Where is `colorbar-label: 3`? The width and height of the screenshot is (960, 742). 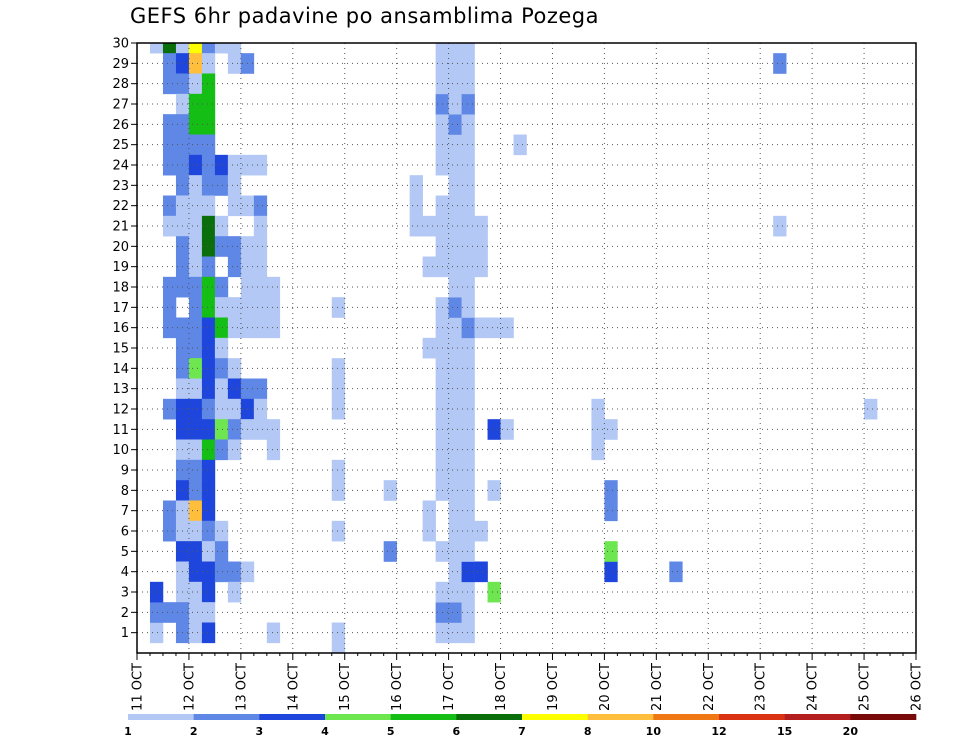
colorbar-label: 3 is located at coordinates (260, 731).